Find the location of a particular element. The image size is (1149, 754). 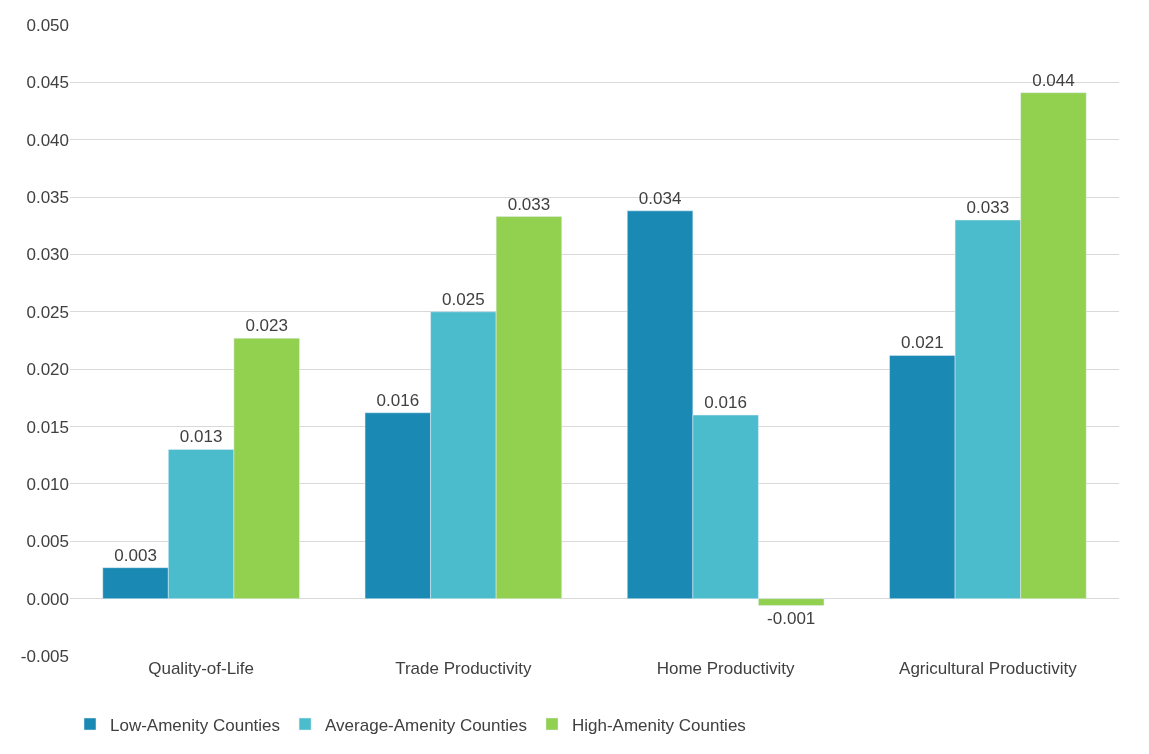

y-tick-label: 0.025 is located at coordinates (47, 312).